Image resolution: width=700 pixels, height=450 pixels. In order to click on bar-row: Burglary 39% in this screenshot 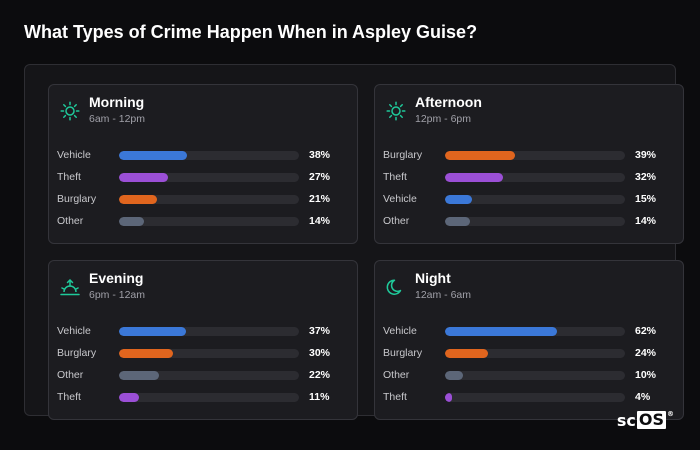, I will do `click(529, 155)`.